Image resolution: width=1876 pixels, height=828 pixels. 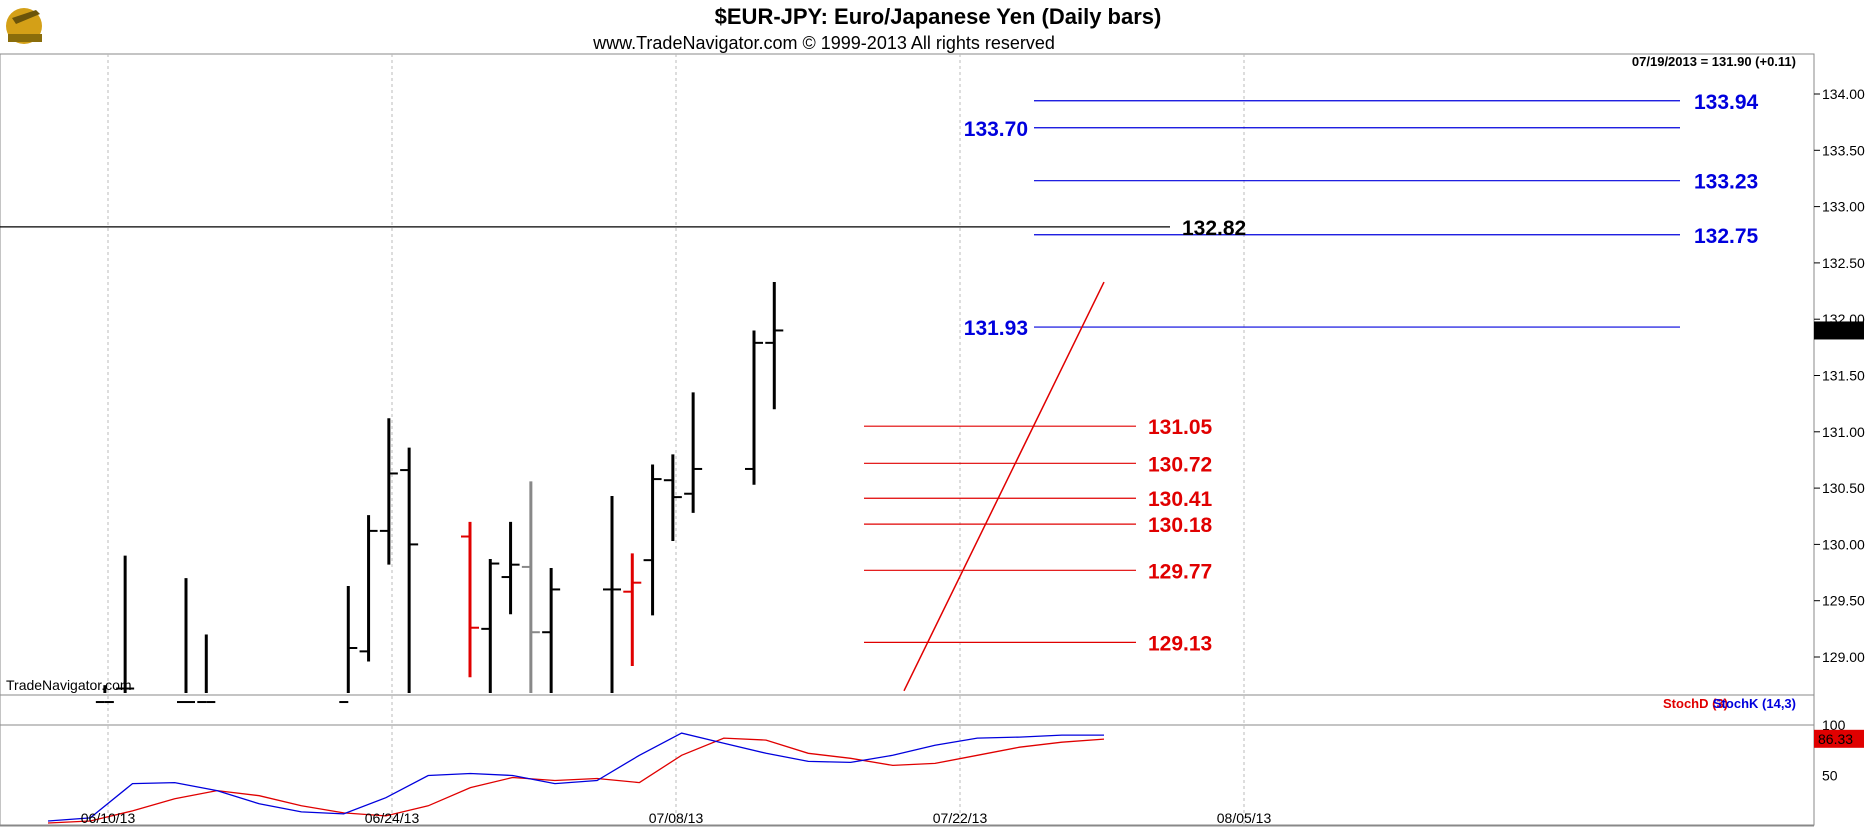 What do you see at coordinates (1244, 818) in the screenshot?
I see `x-tick-label: 08/05/13` at bounding box center [1244, 818].